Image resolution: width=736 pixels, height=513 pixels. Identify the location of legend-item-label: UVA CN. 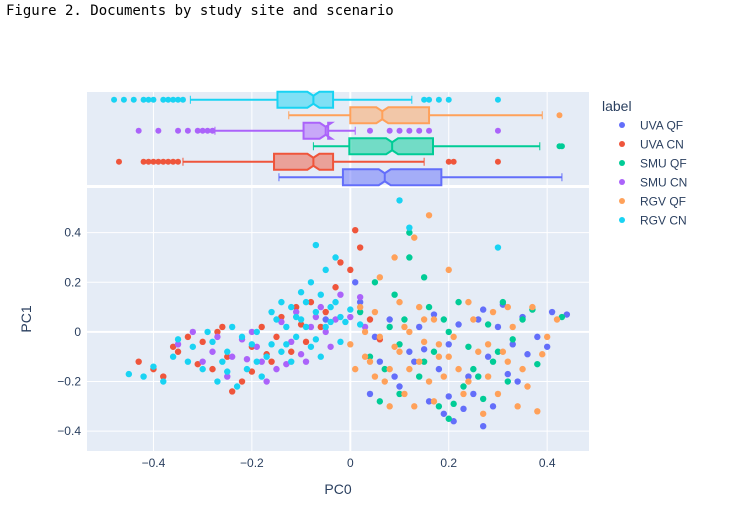
(662, 145).